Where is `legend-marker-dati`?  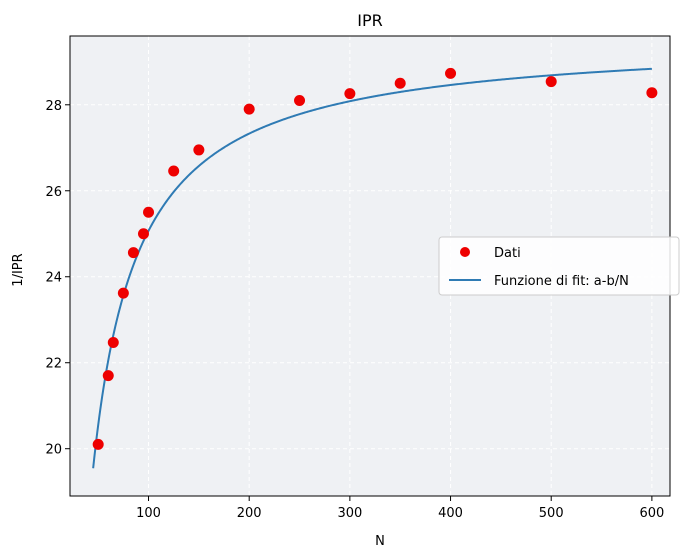
legend-marker-dati is located at coordinates (465, 252).